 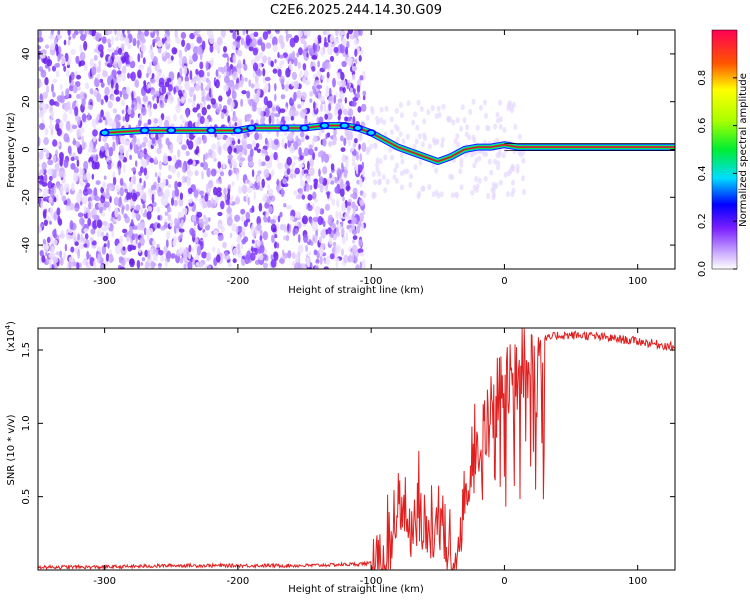 I want to click on y-tick-label: 20, so click(x=26, y=101).